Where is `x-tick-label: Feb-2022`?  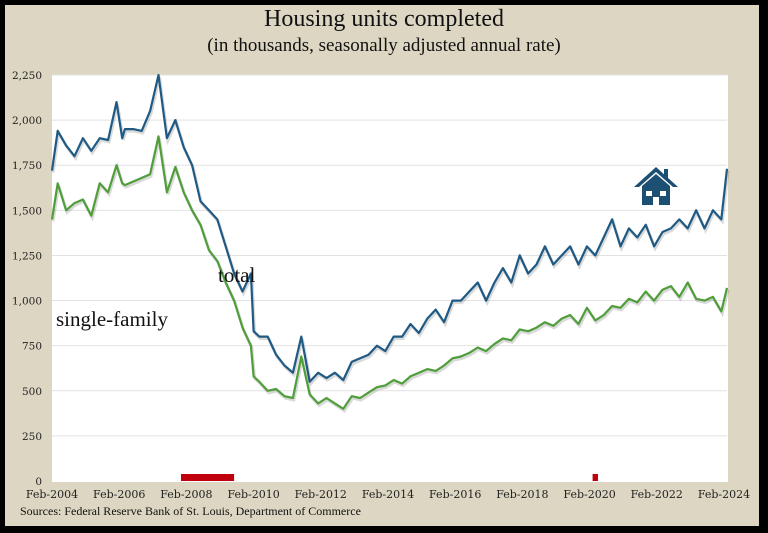 x-tick-label: Feb-2022 is located at coordinates (657, 494).